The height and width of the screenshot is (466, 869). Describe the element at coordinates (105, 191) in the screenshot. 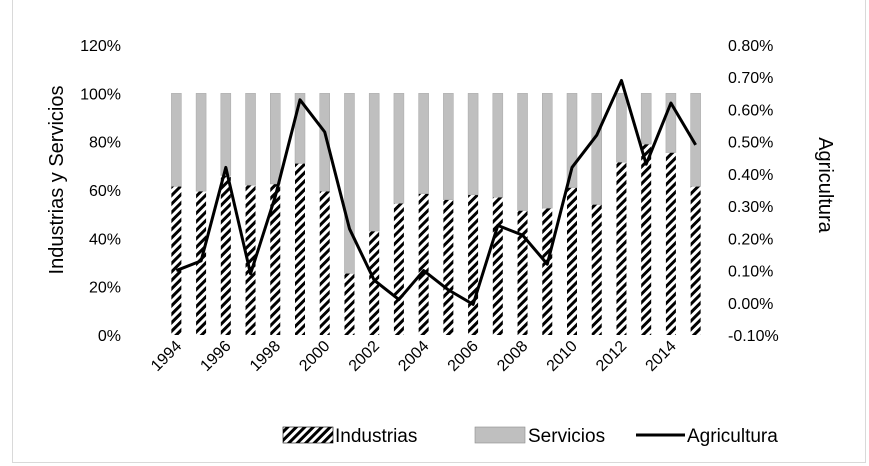

I see `y-left-tick-label: 60%` at that location.